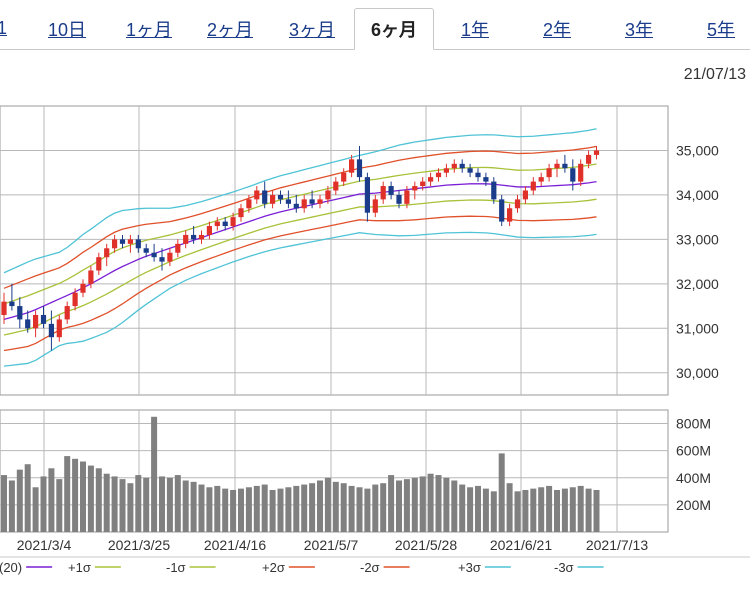  What do you see at coordinates (229, 29) in the screenshot?
I see `tab-2-months: 2ヶ月` at bounding box center [229, 29].